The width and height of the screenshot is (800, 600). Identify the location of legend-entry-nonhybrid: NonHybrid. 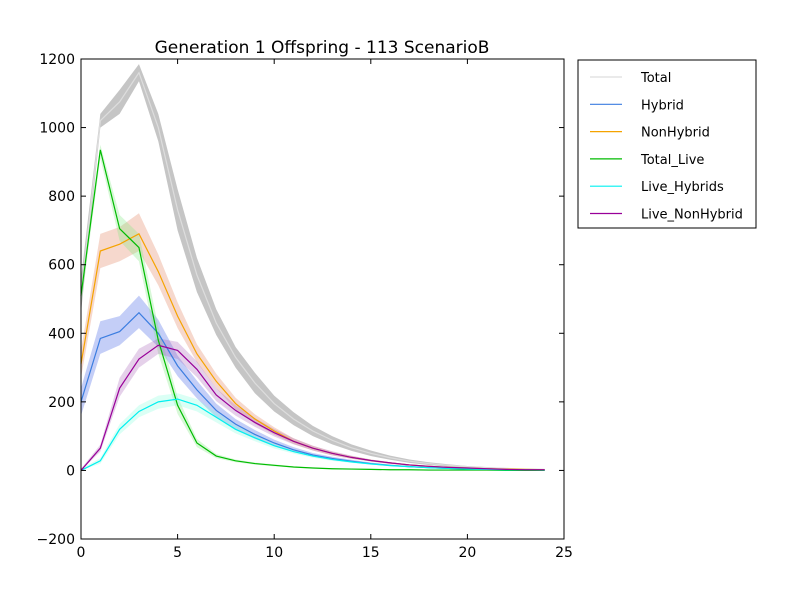
(650, 133).